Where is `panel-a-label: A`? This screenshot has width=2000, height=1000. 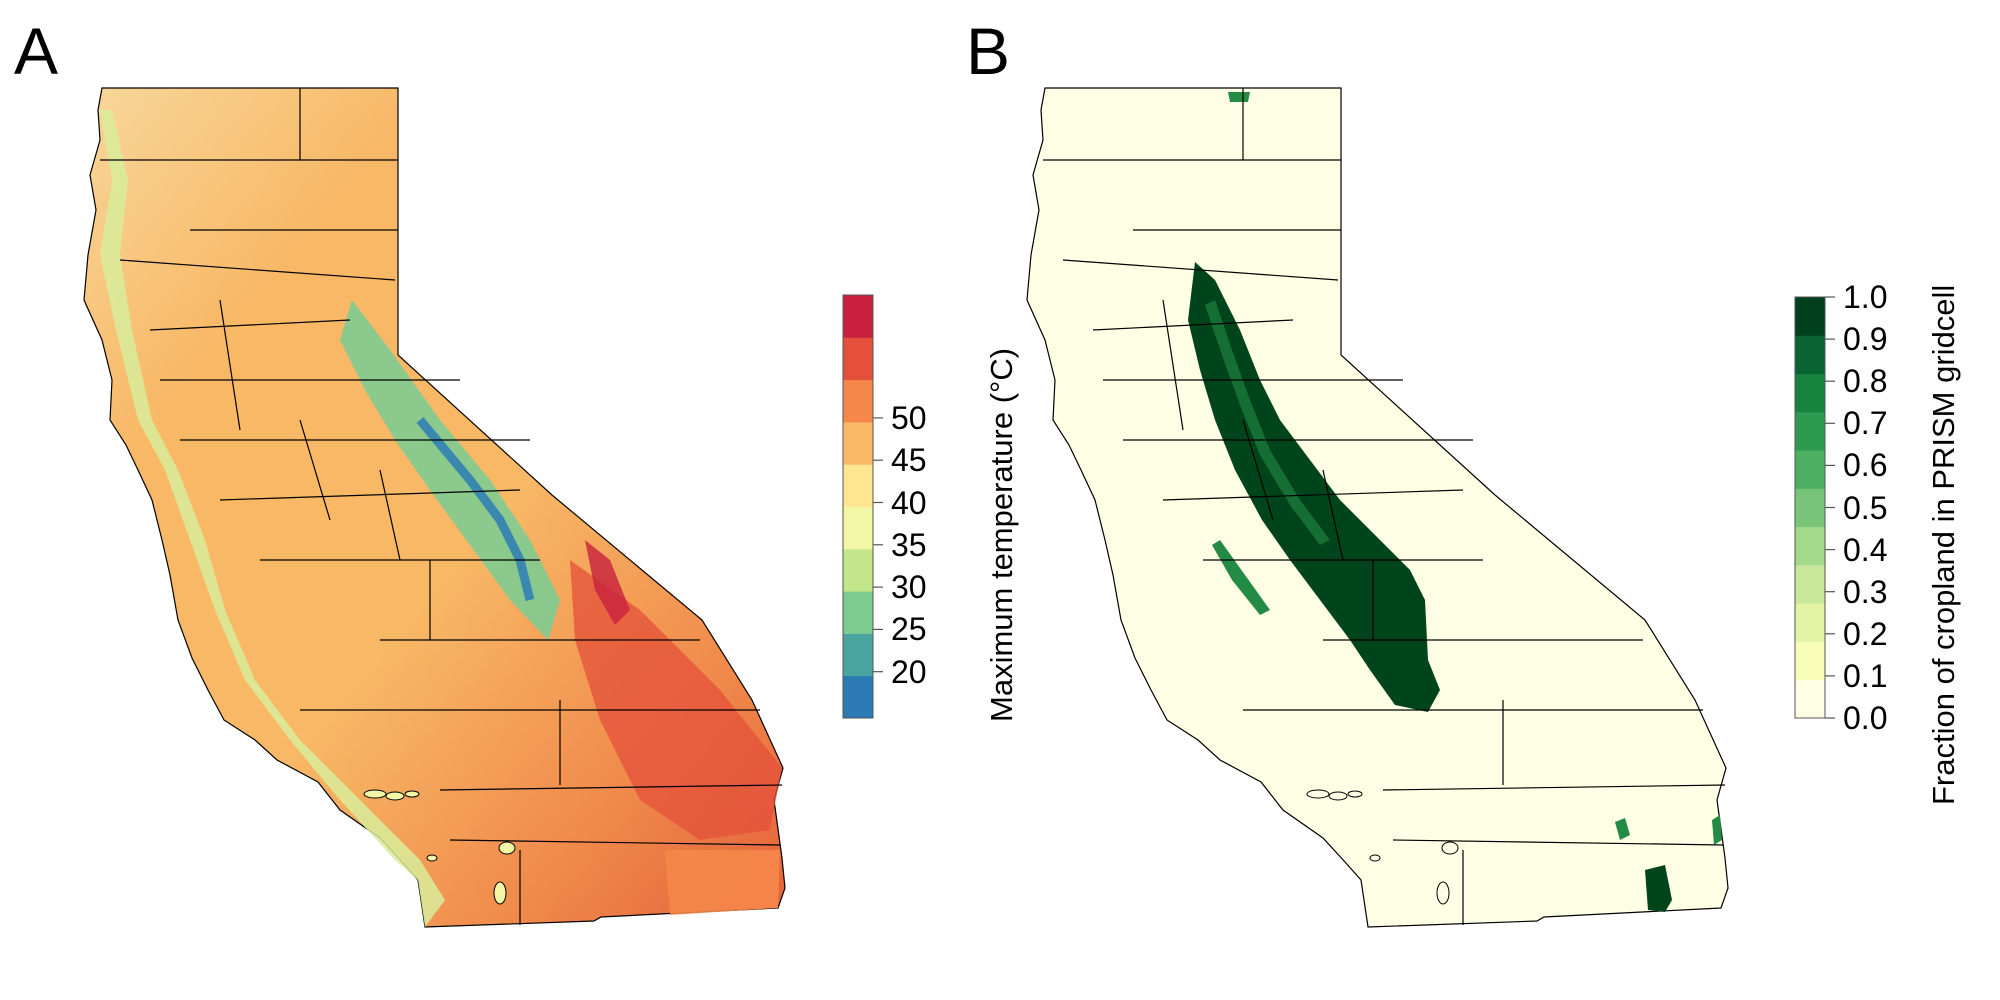 panel-a-label: A is located at coordinates (36, 51).